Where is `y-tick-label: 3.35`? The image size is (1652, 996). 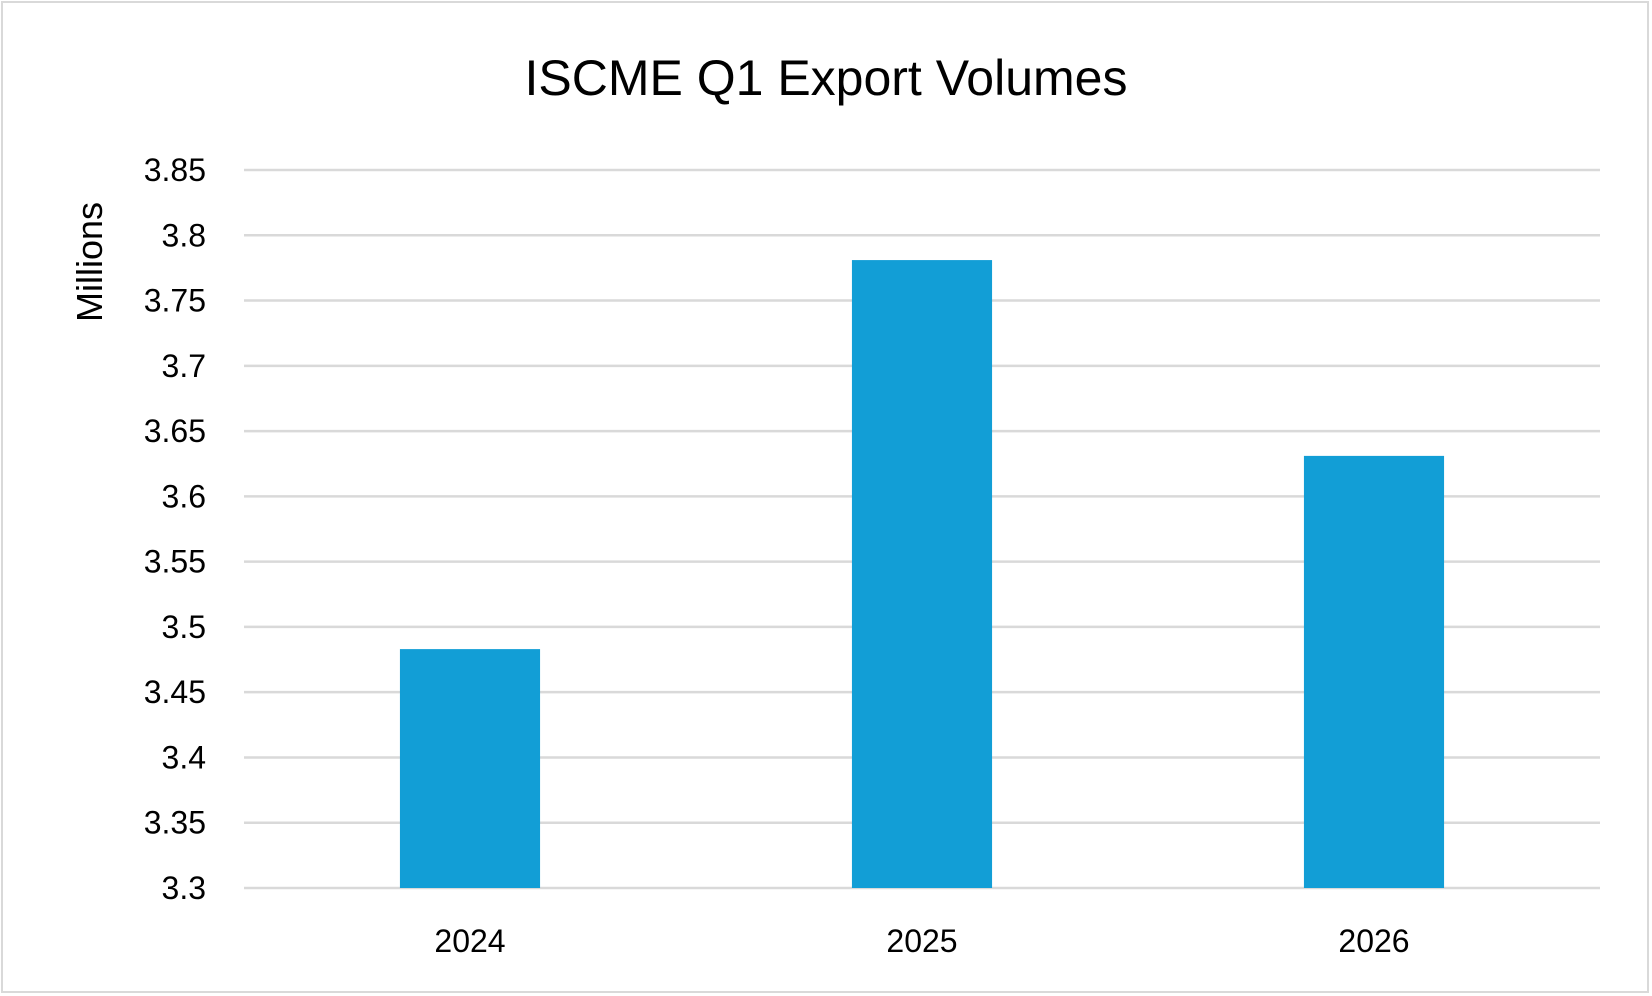
y-tick-label: 3.35 is located at coordinates (175, 823).